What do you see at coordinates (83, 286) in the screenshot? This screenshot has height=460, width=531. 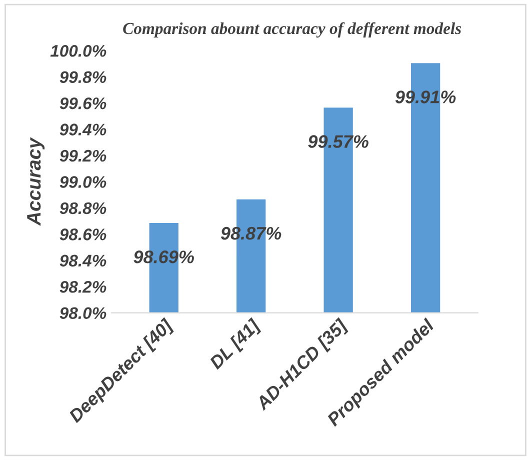 I see `y-tick-label: 98.2%` at bounding box center [83, 286].